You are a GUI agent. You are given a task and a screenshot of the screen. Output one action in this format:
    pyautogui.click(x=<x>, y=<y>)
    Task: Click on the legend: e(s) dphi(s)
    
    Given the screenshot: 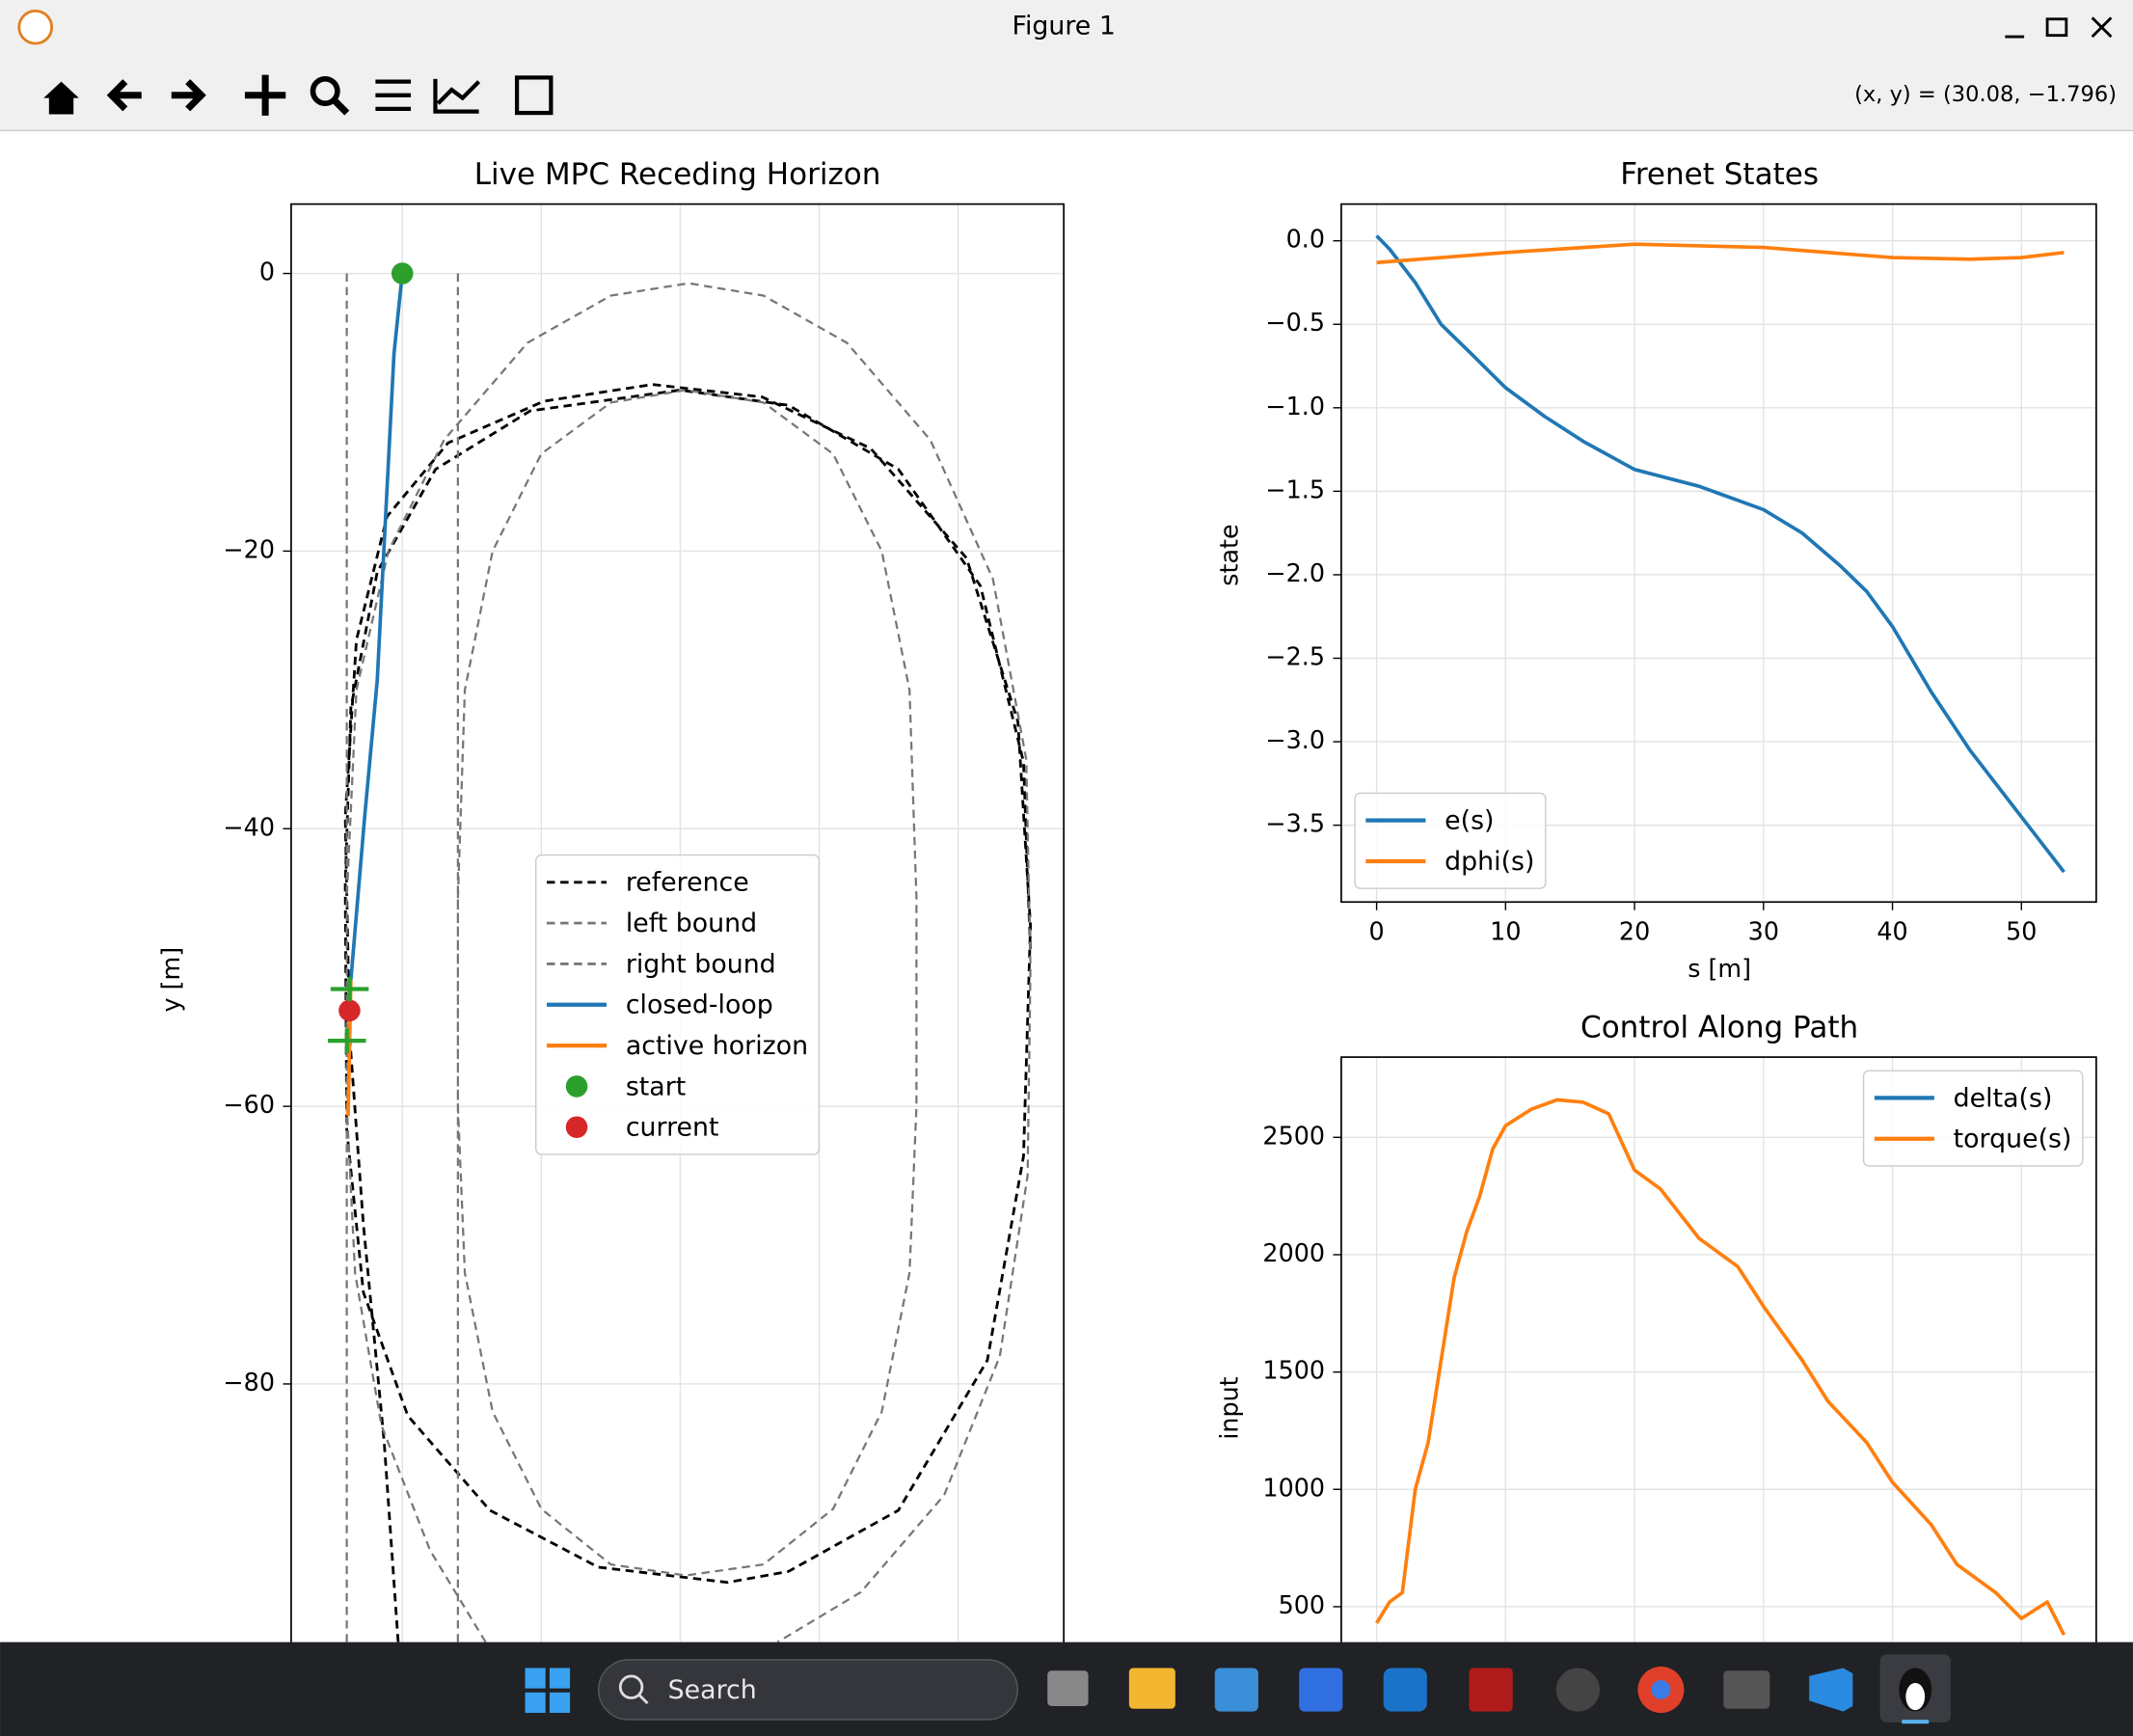 What is the action you would take?
    pyautogui.click(x=1450, y=840)
    